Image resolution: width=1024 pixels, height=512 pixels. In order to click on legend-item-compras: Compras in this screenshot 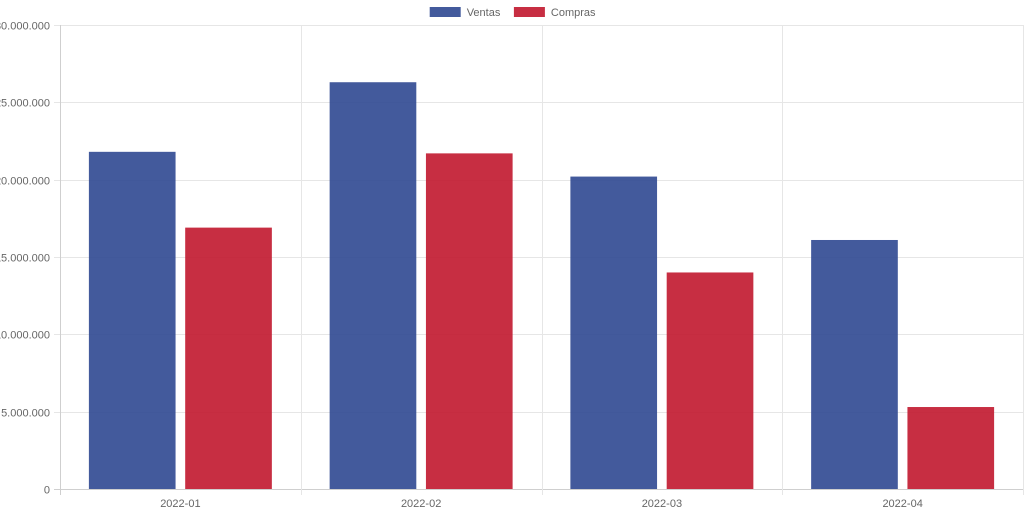, I will do `click(554, 13)`.